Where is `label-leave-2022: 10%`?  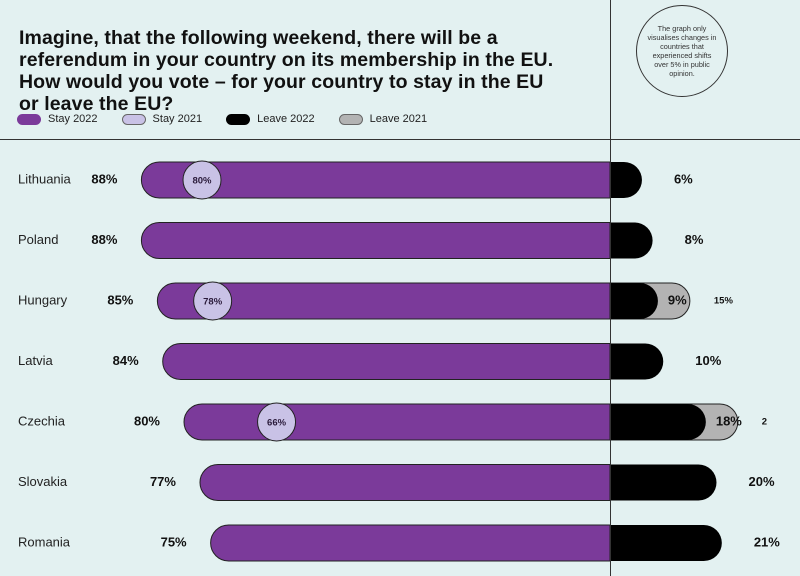 label-leave-2022: 10% is located at coordinates (708, 360).